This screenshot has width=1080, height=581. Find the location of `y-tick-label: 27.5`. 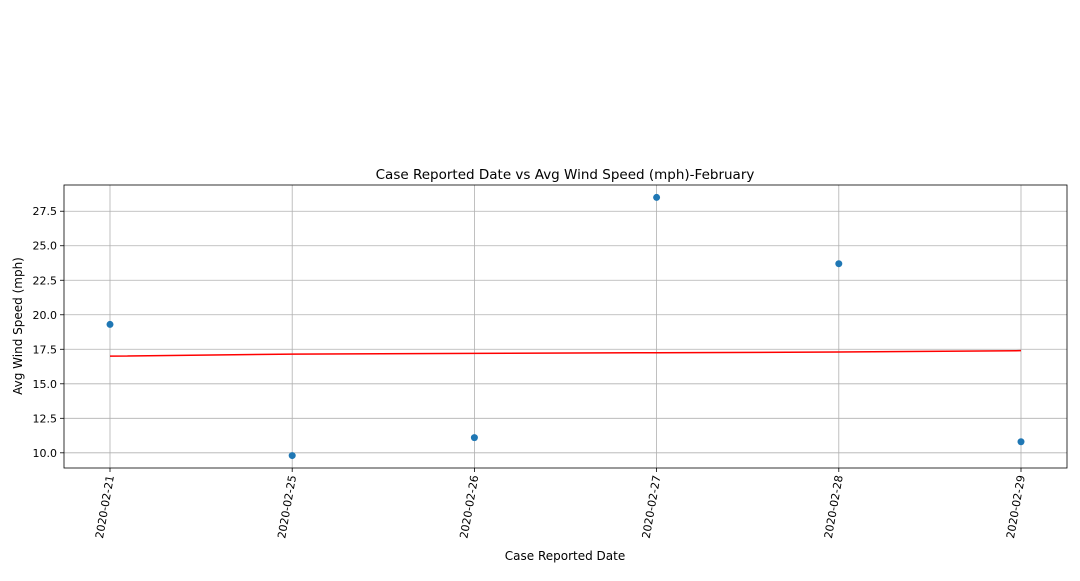

y-tick-label: 27.5 is located at coordinates (45, 211).